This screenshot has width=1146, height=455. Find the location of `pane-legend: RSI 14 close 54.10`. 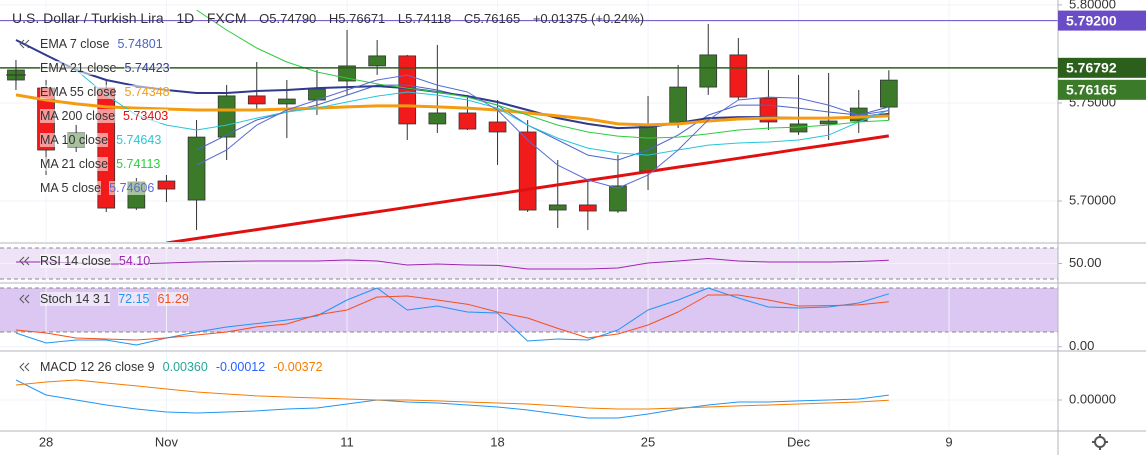

pane-legend: RSI 14 close 54.10 is located at coordinates (99, 261).